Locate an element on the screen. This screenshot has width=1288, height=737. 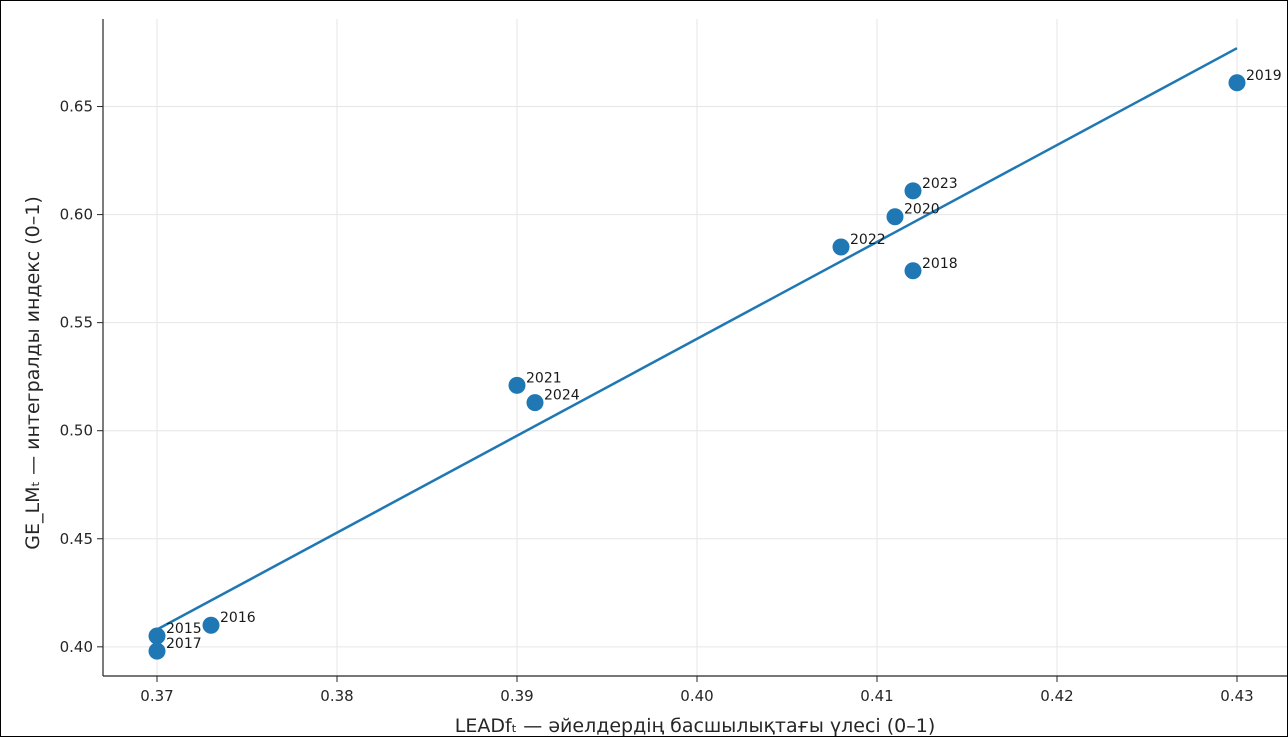
x-tick-label: 0.40 is located at coordinates (696, 696).